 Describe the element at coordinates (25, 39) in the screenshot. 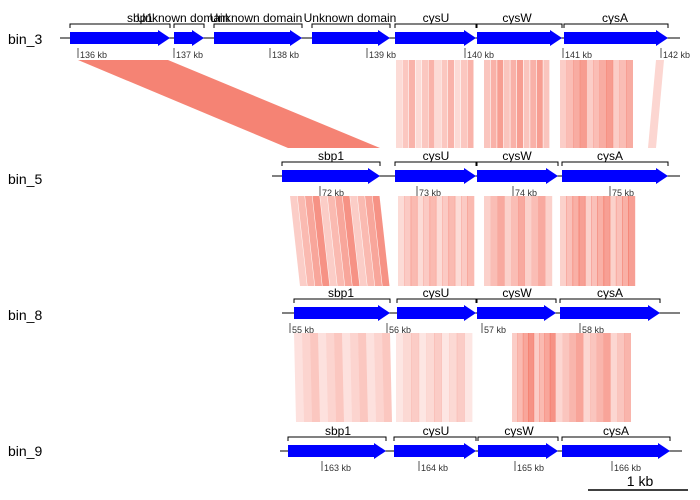

I see `track-label-bin-3: bin_3` at that location.